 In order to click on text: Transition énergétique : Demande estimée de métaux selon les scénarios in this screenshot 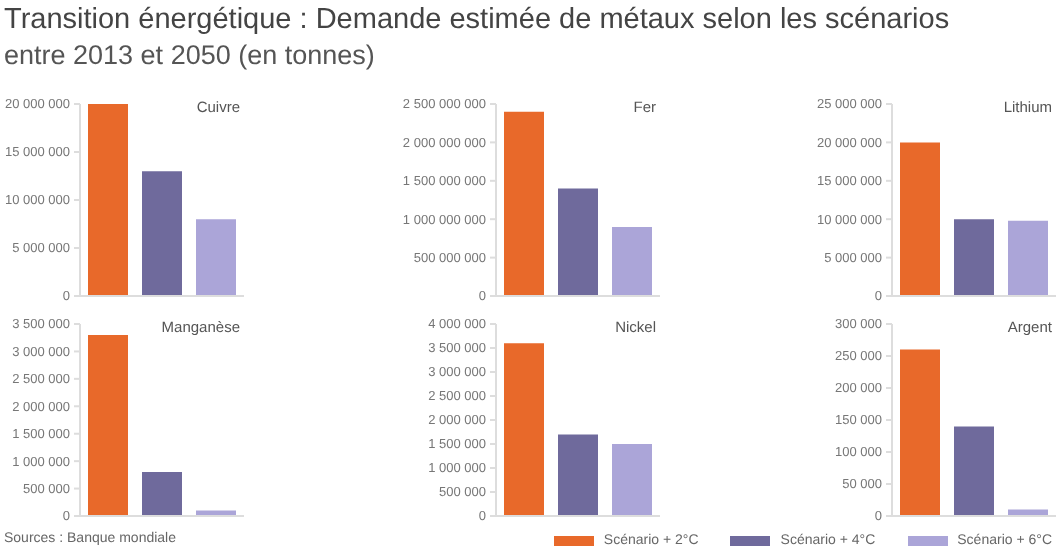, I will do `click(477, 20)`.